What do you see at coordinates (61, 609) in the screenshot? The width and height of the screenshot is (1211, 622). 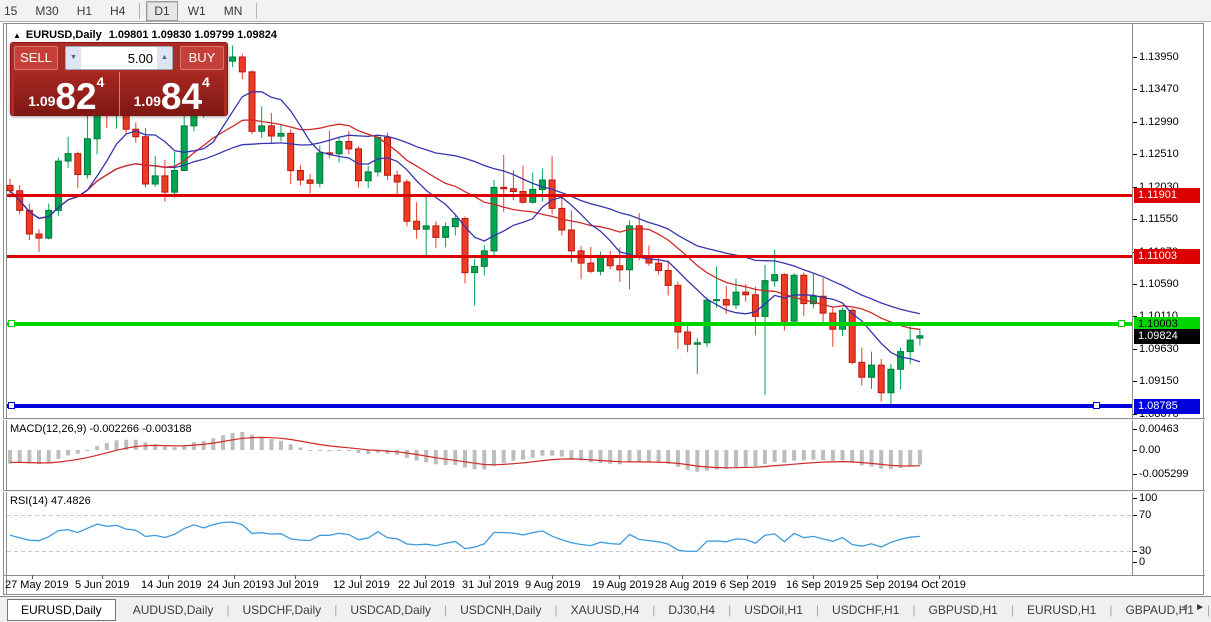 I see `chart-tab-EURUSD-Daily: EURUSD,Daily` at bounding box center [61, 609].